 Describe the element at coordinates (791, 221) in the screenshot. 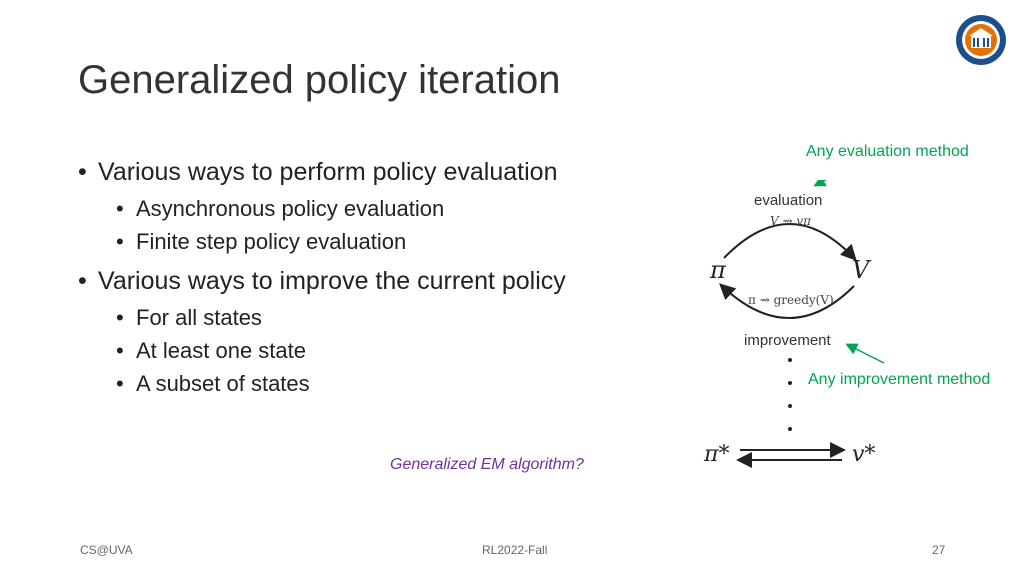

I see `evaluation-formula: V ⇝ vπ` at that location.